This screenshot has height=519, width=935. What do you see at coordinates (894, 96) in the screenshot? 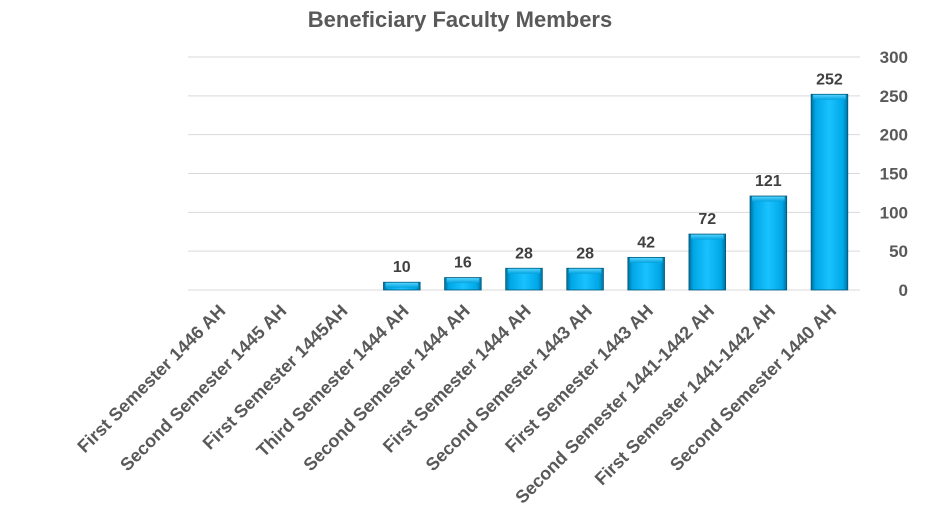
I see `y-tick-label: 250` at bounding box center [894, 96].